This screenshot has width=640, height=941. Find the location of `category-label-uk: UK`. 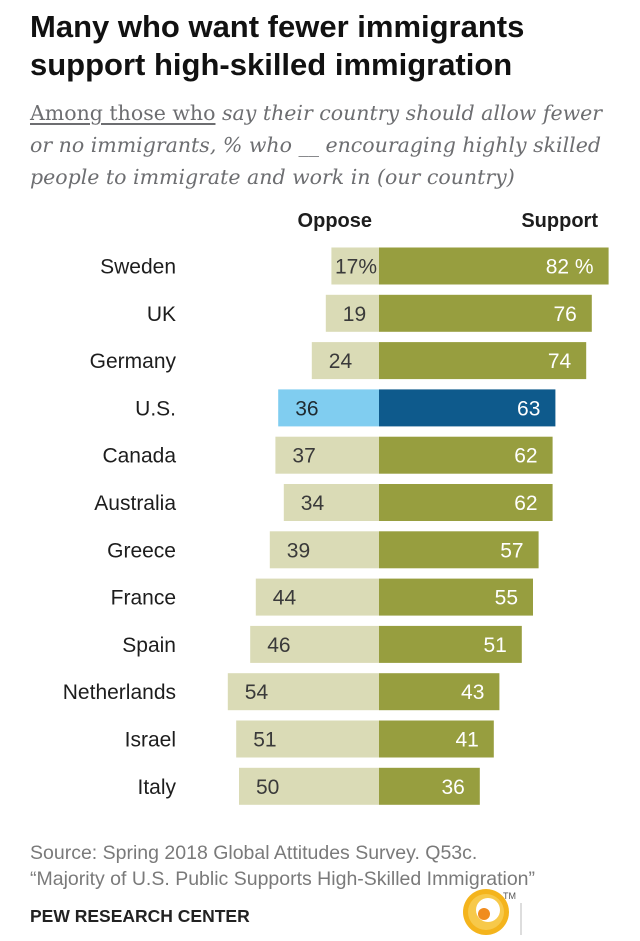

category-label-uk: UK is located at coordinates (161, 314).